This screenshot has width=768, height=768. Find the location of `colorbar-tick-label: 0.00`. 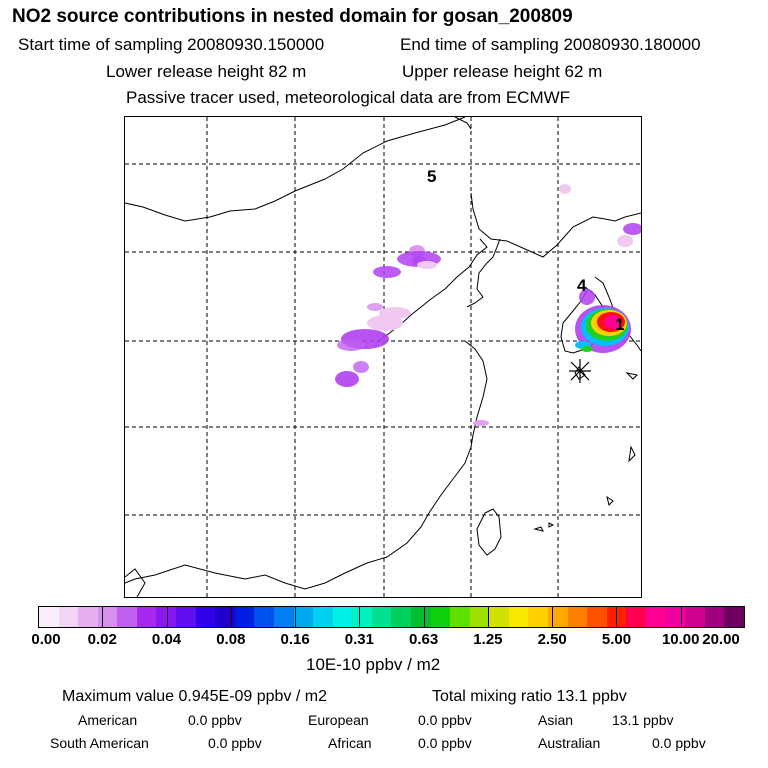

colorbar-tick-label: 0.00 is located at coordinates (46, 639).